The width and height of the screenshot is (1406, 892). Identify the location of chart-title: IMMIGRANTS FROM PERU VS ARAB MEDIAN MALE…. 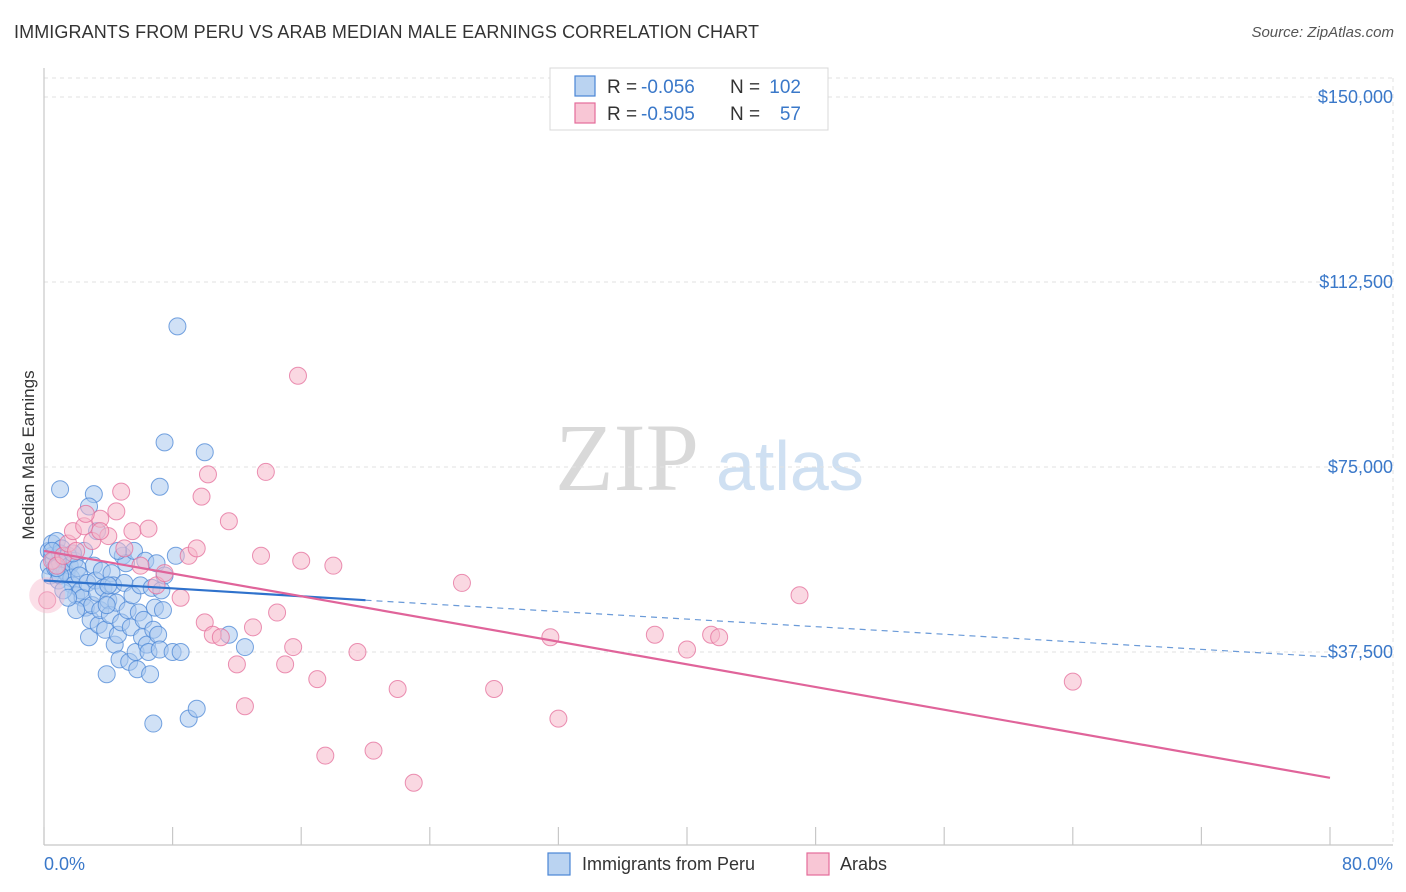
(387, 32).